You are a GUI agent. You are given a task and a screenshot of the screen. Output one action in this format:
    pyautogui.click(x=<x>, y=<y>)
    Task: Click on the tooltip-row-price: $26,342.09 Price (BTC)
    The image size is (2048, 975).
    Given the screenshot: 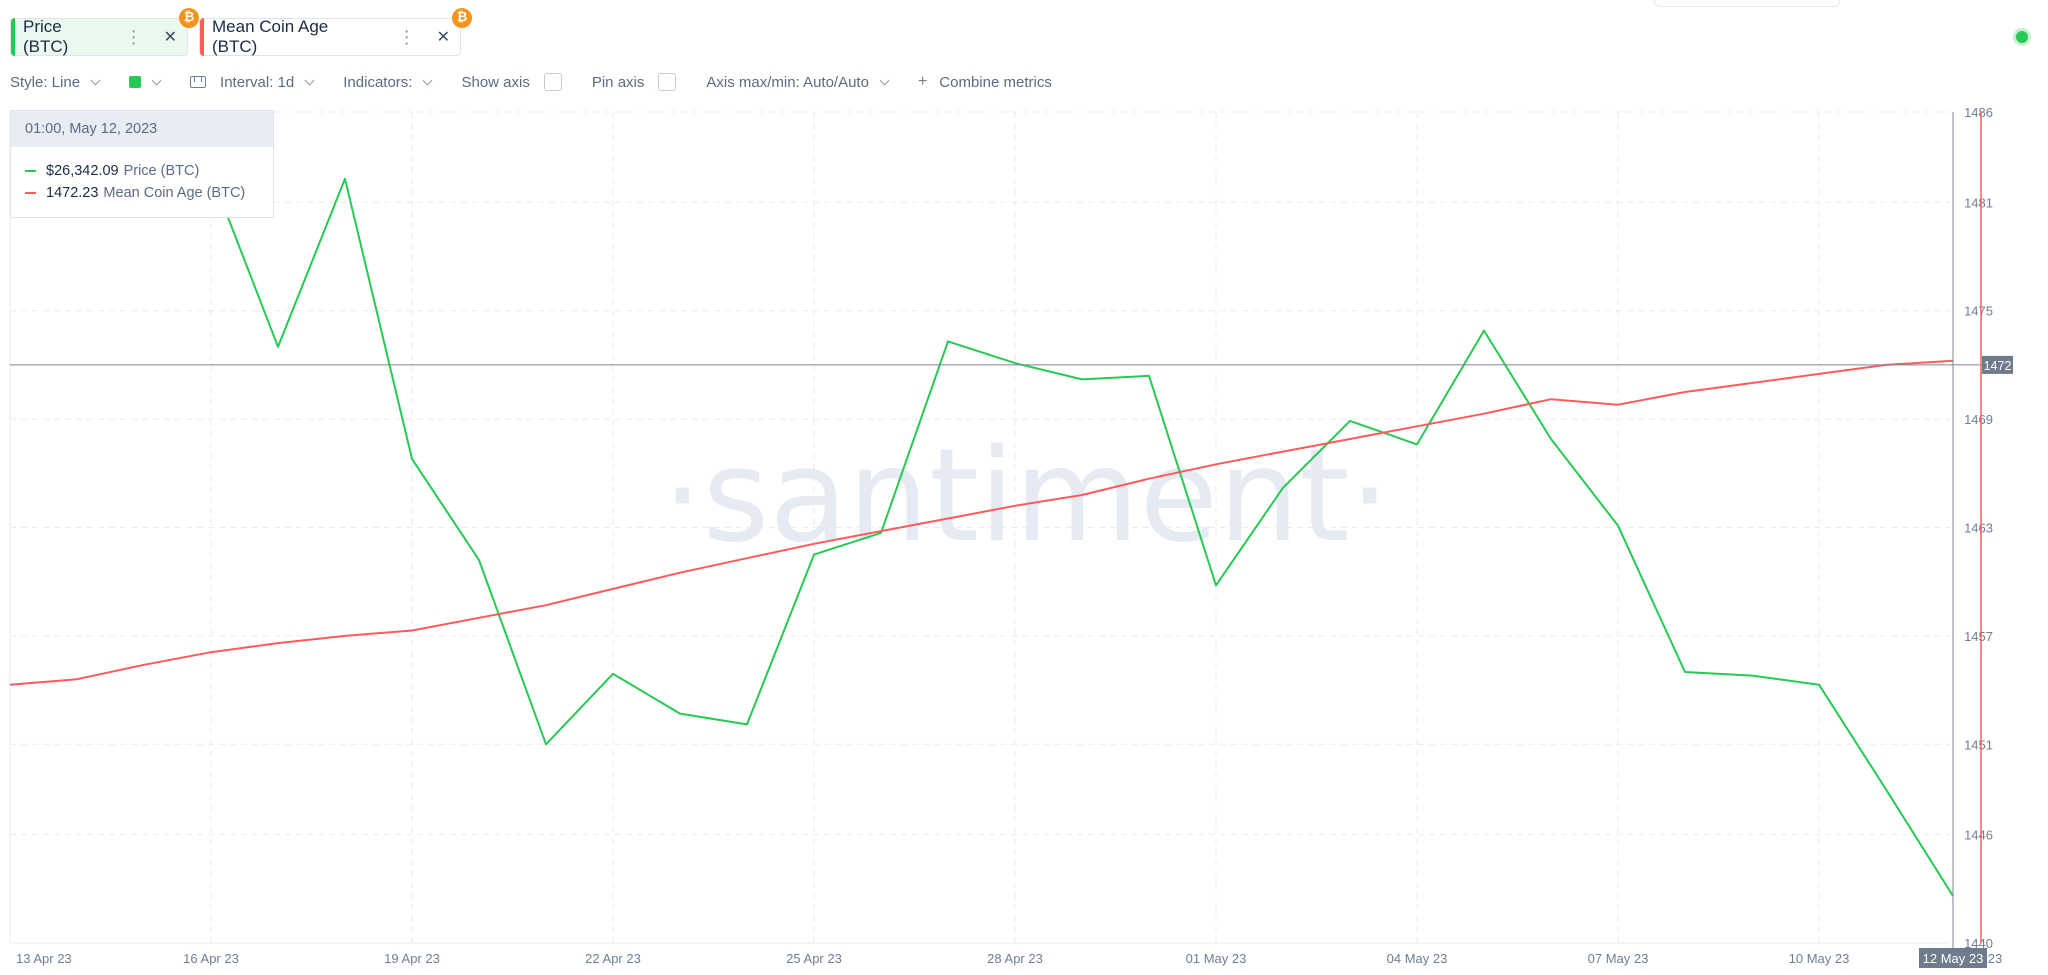 What is the action you would take?
    pyautogui.click(x=112, y=171)
    